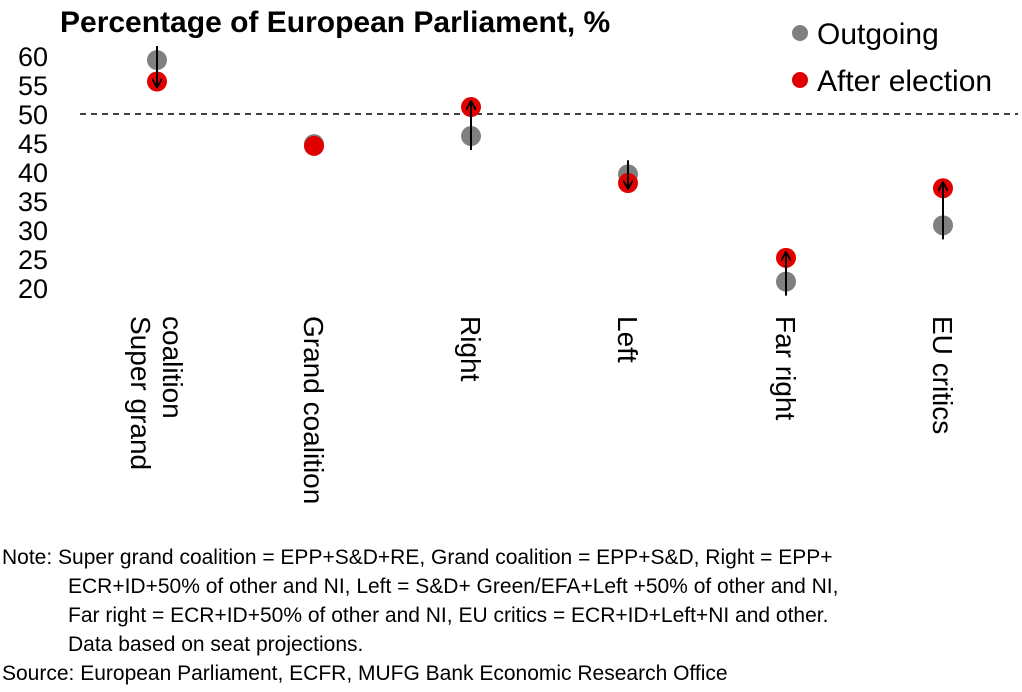  What do you see at coordinates (33, 231) in the screenshot?
I see `y-tick-label: 30` at bounding box center [33, 231].